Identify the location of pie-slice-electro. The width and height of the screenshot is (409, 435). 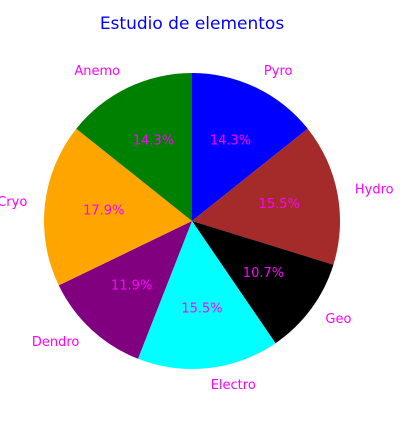
(207, 295).